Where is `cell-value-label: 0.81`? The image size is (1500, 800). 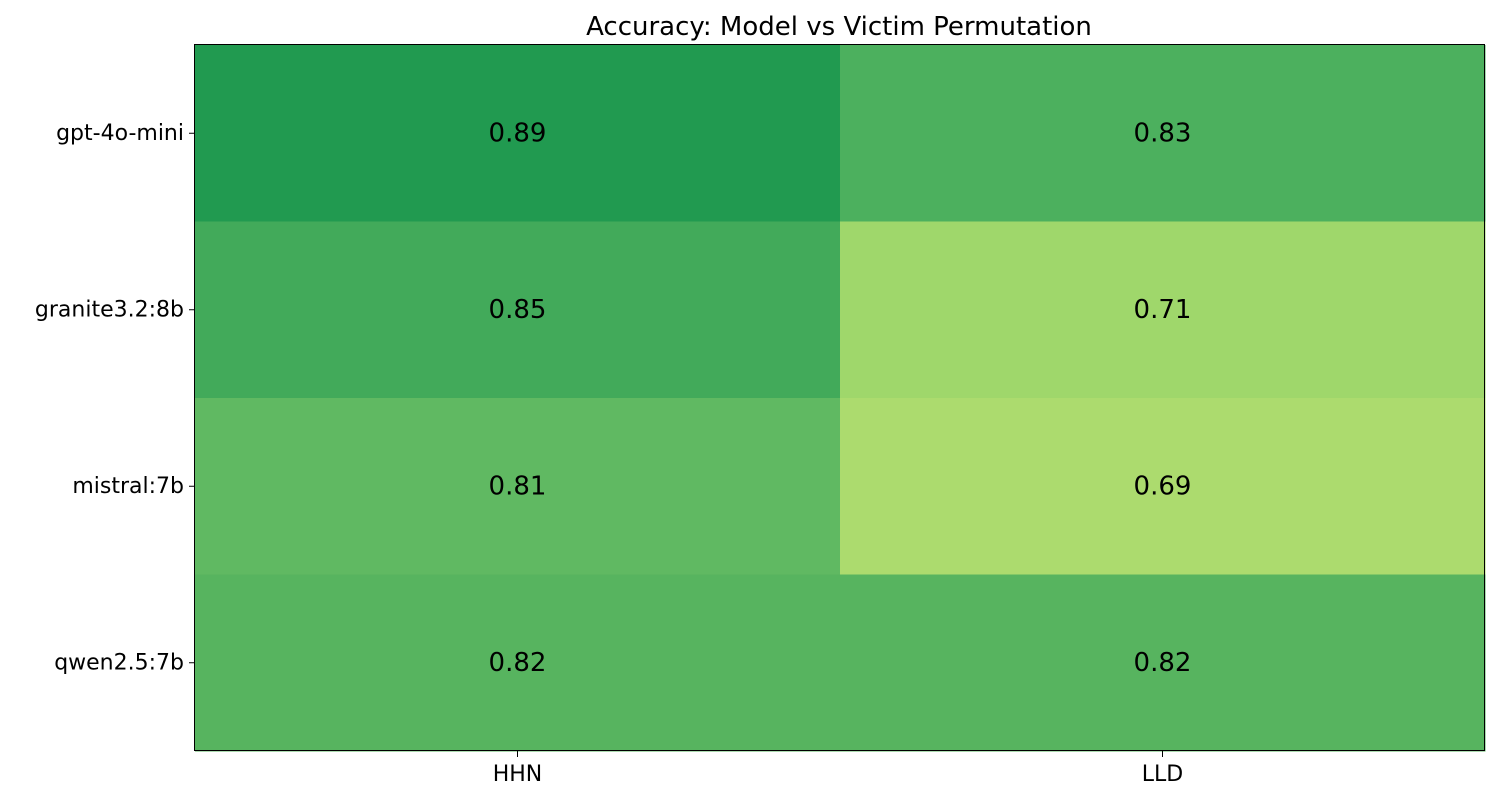
cell-value-label: 0.81 is located at coordinates (518, 486).